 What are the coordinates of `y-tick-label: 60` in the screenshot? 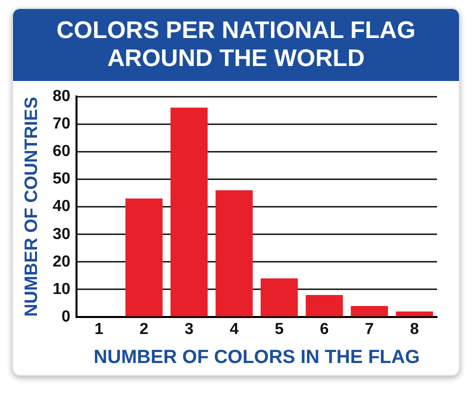 It's located at (61, 151).